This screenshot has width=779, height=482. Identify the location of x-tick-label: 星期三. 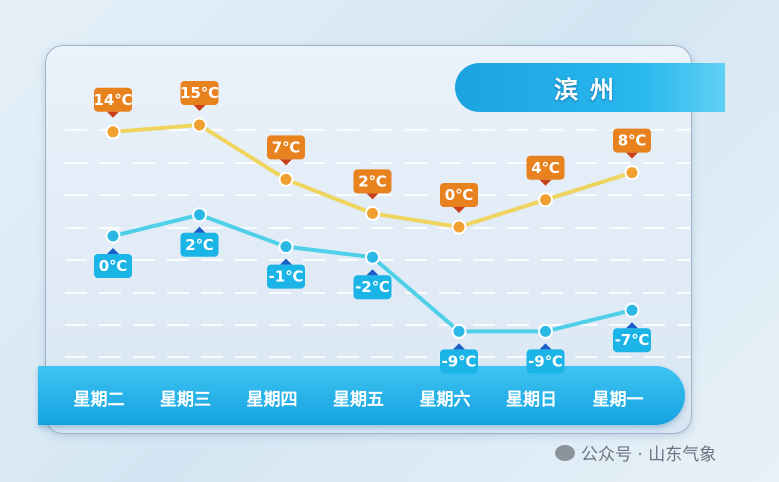
(185, 400).